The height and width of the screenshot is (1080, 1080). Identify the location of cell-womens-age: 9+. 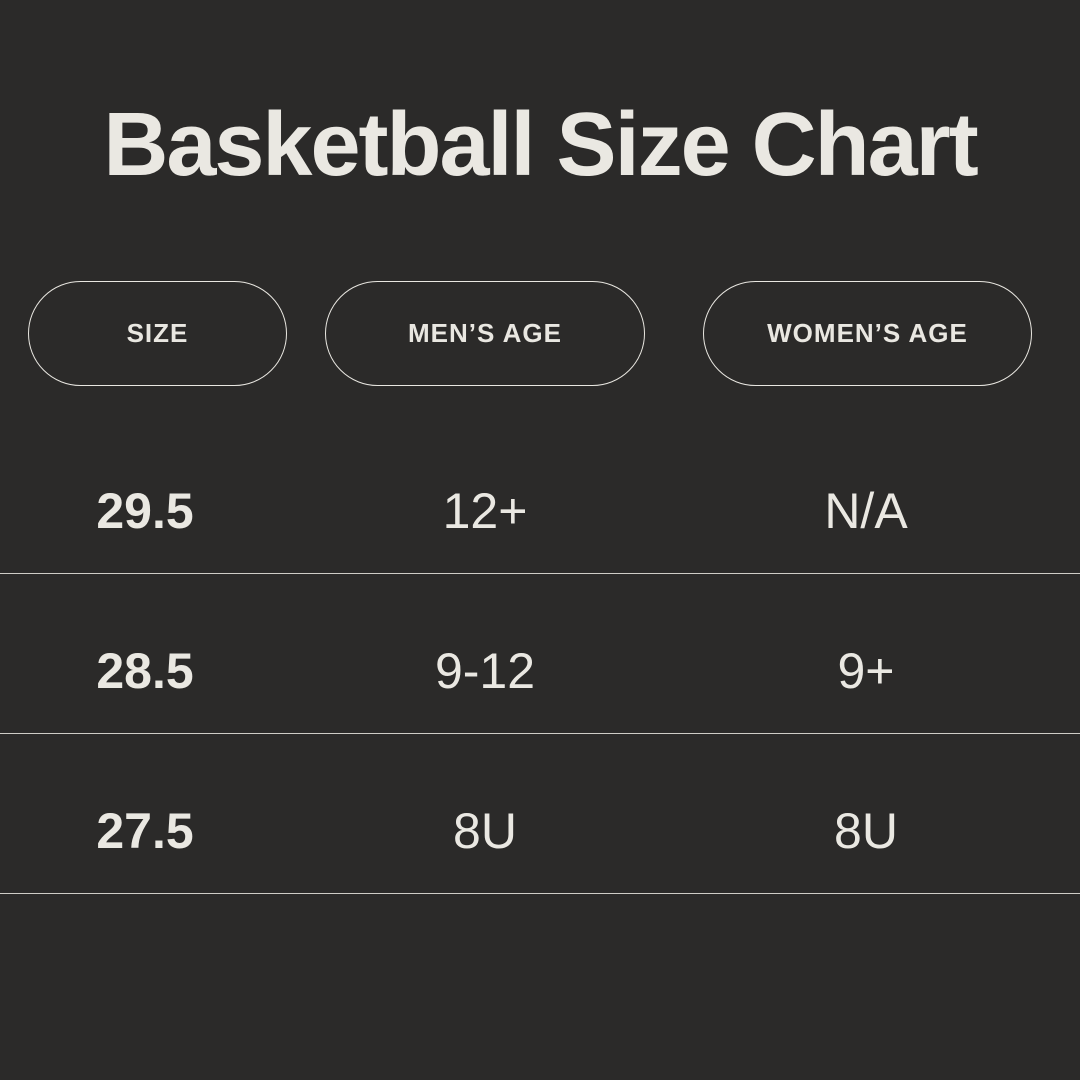
(866, 670).